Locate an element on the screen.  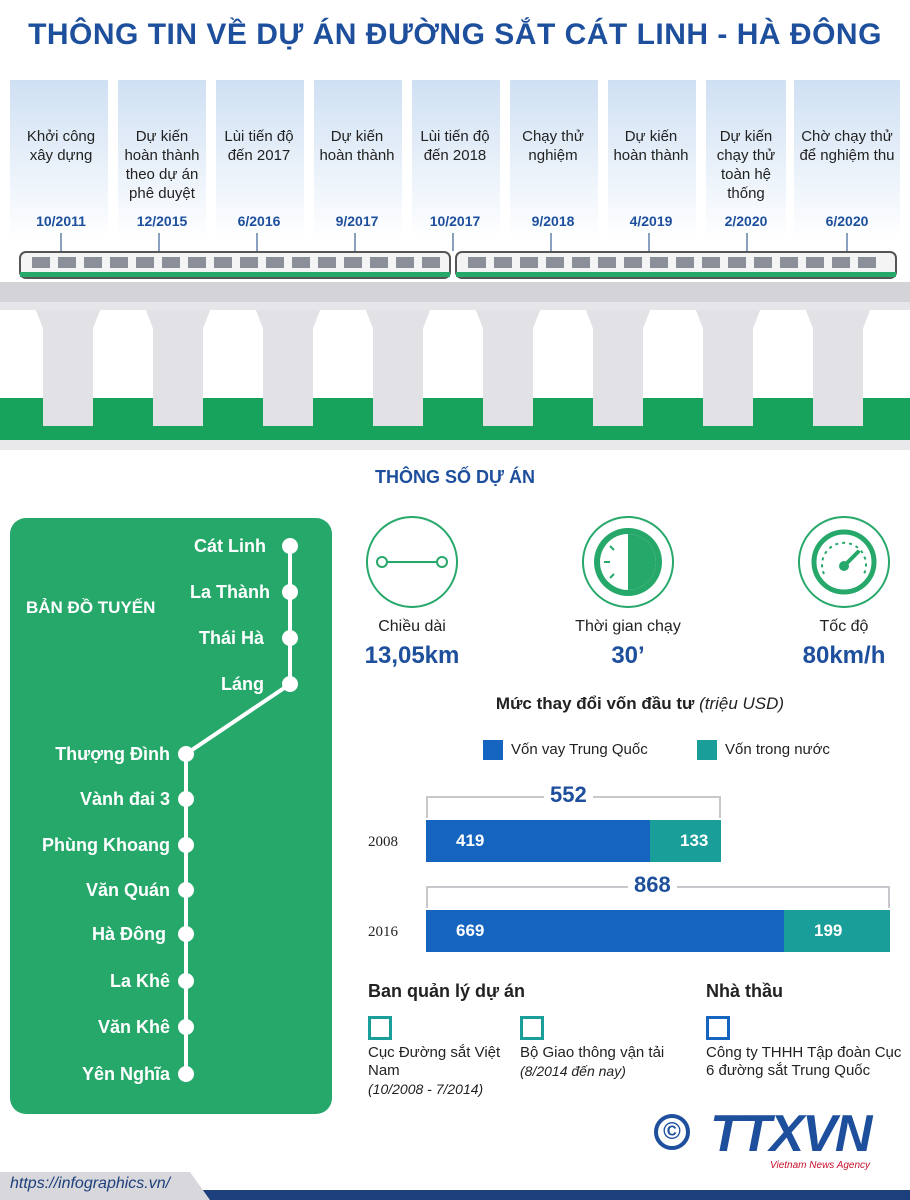
station-label: Yên Nghĩa is located at coordinates (125, 1074).